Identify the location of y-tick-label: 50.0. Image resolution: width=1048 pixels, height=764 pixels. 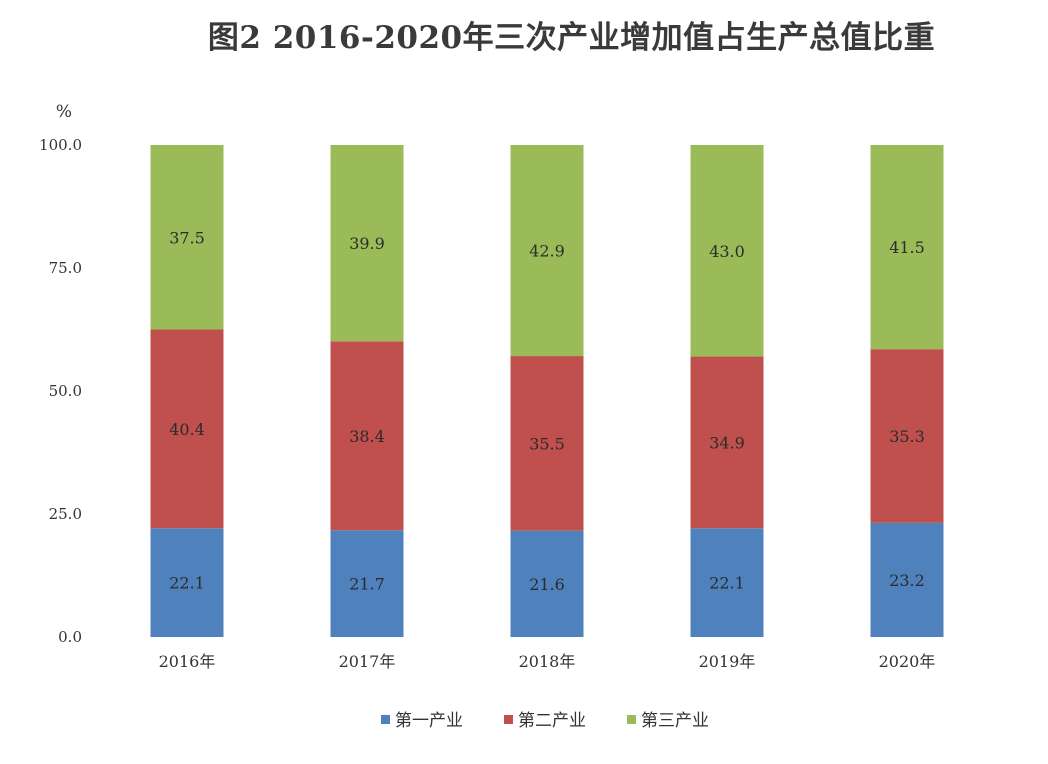
(65, 391).